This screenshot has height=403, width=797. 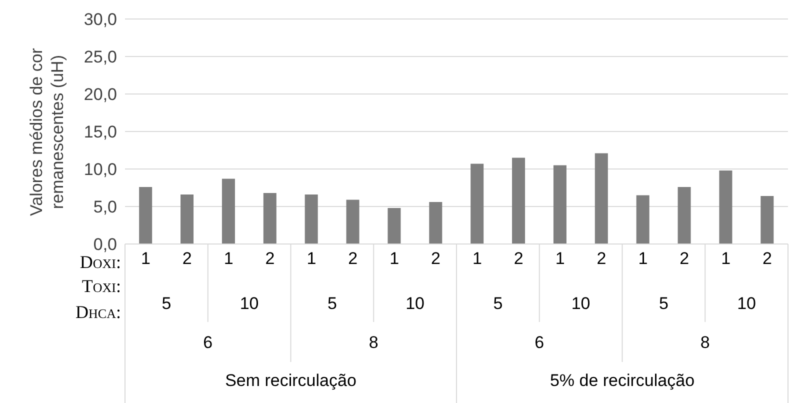 What do you see at coordinates (100, 170) in the screenshot?
I see `y-tick-label: 10,0` at bounding box center [100, 170].